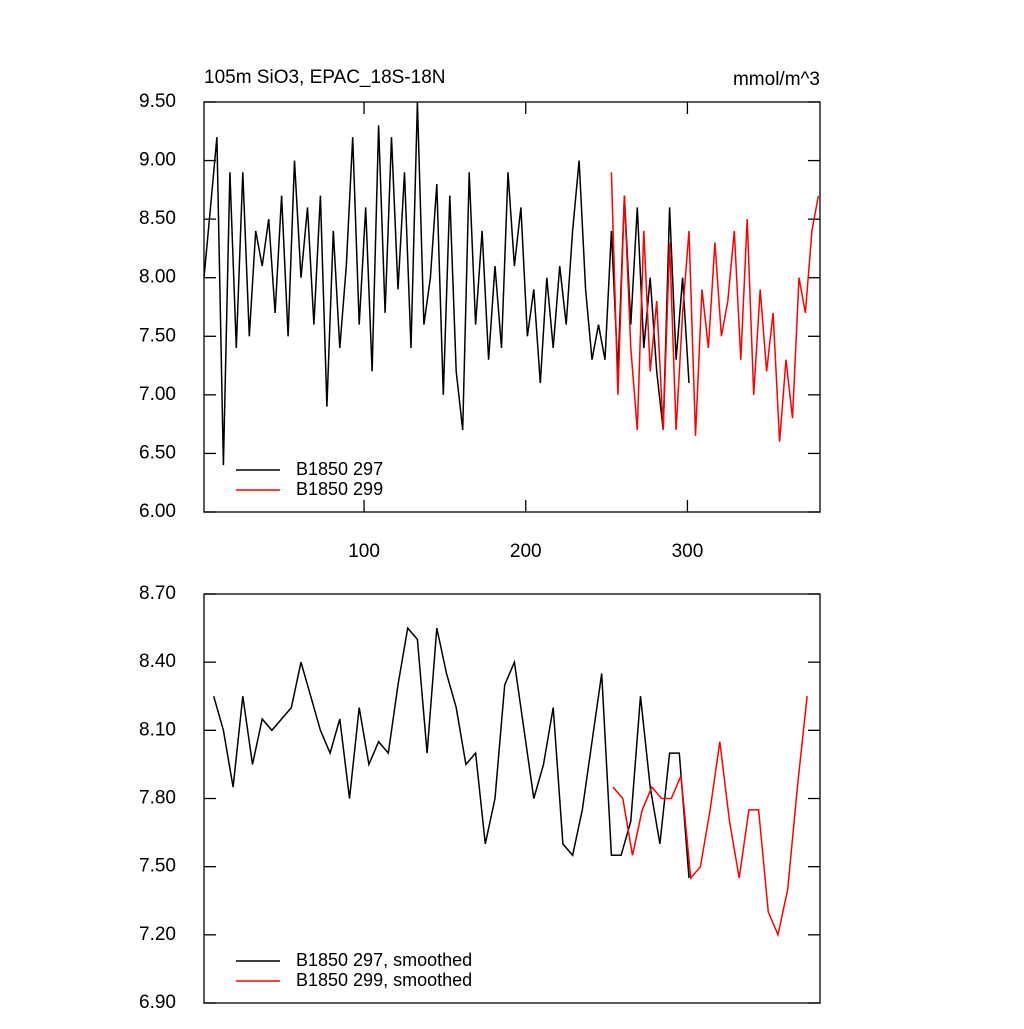  What do you see at coordinates (325, 77) in the screenshot?
I see `chart-title: 105m SiO3, EPAC_18S-18N` at bounding box center [325, 77].